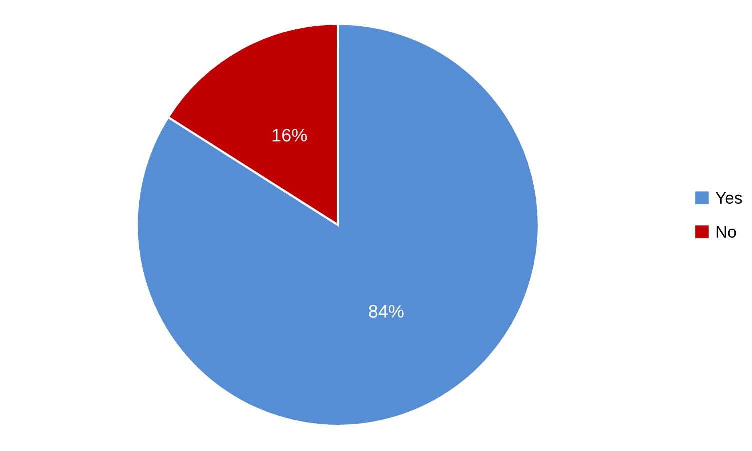  What do you see at coordinates (290, 135) in the screenshot?
I see `data-label: 16%` at bounding box center [290, 135].